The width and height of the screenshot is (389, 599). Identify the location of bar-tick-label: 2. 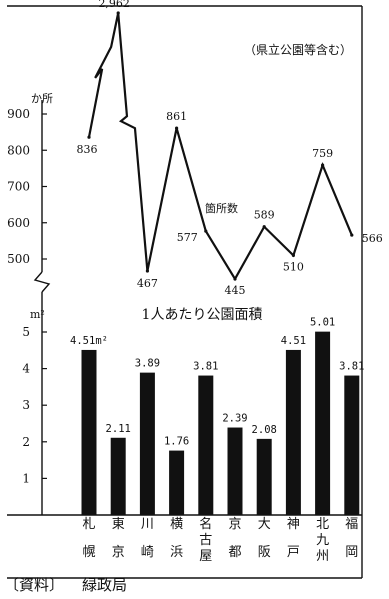
(26, 442).